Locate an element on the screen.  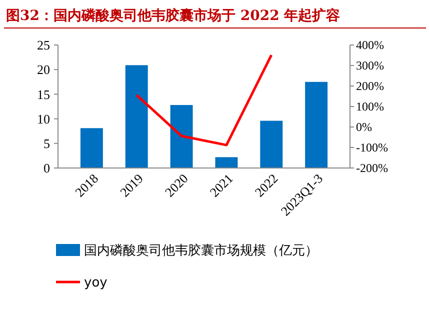
line-series is located at coordinates (204, 100).